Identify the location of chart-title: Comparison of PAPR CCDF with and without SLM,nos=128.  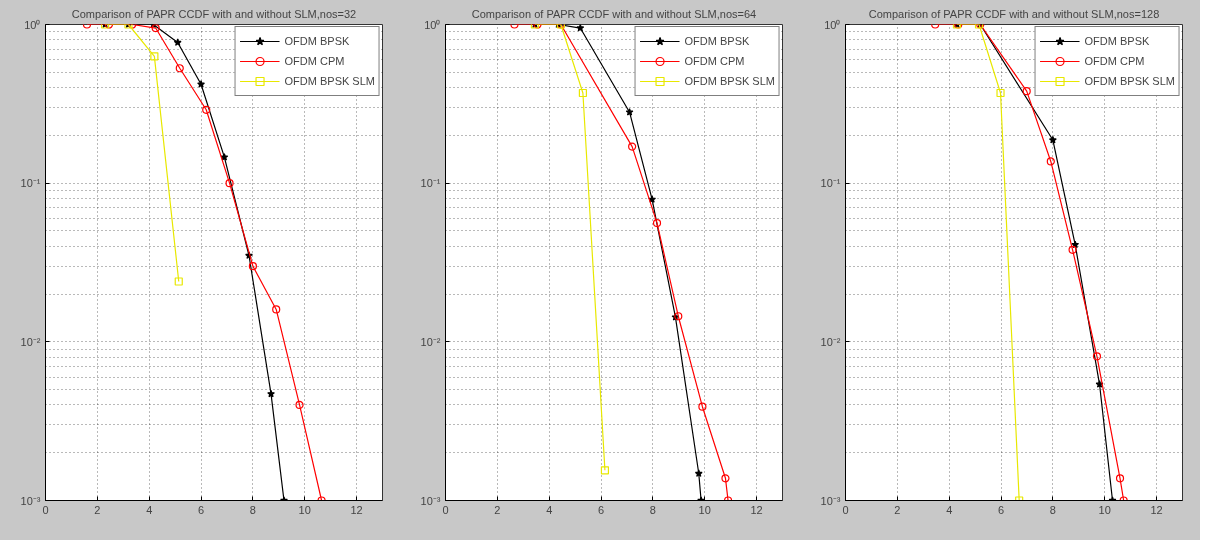
(1014, 13).